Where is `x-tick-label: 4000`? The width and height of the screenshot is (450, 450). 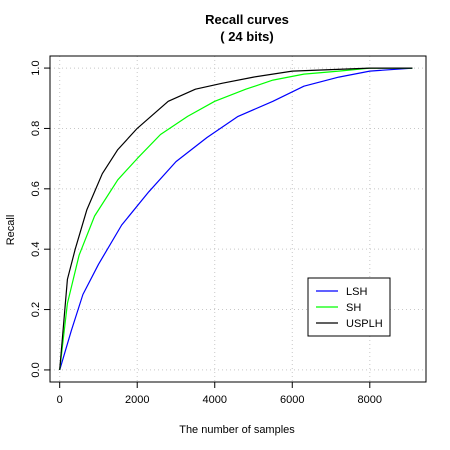 x-tick-label: 4000 is located at coordinates (215, 400).